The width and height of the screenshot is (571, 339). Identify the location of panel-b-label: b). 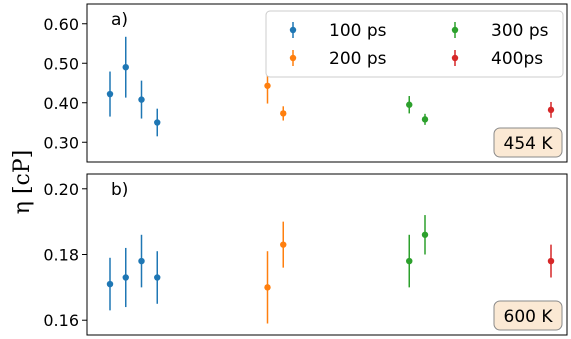
(119, 190).